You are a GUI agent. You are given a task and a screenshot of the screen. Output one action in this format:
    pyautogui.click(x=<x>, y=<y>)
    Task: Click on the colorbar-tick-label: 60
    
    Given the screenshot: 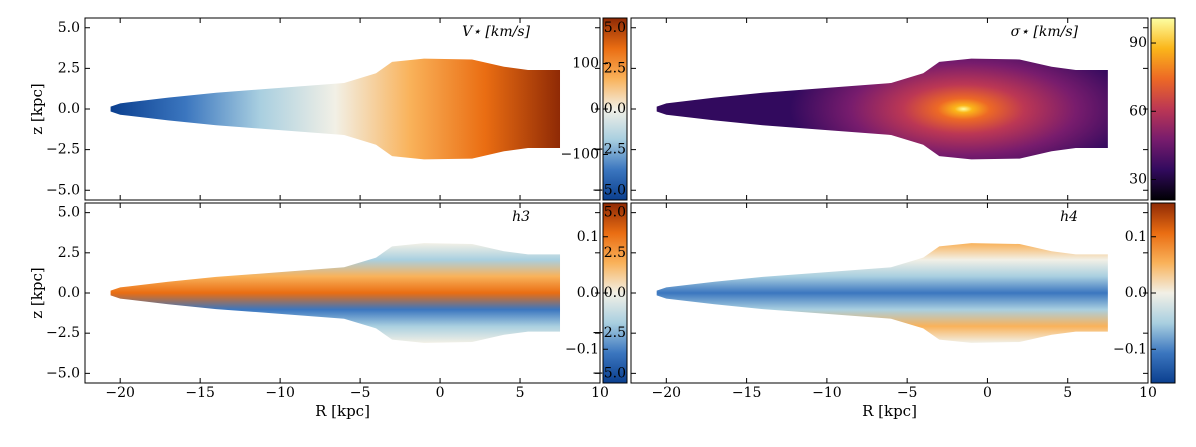 What is the action you would take?
    pyautogui.click(x=1138, y=111)
    